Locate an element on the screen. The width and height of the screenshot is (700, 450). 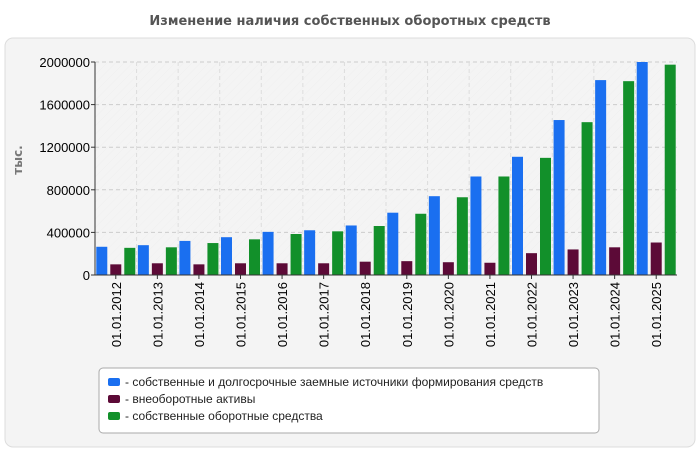
x-tick-label: 01.01.2020 is located at coordinates (448, 314).